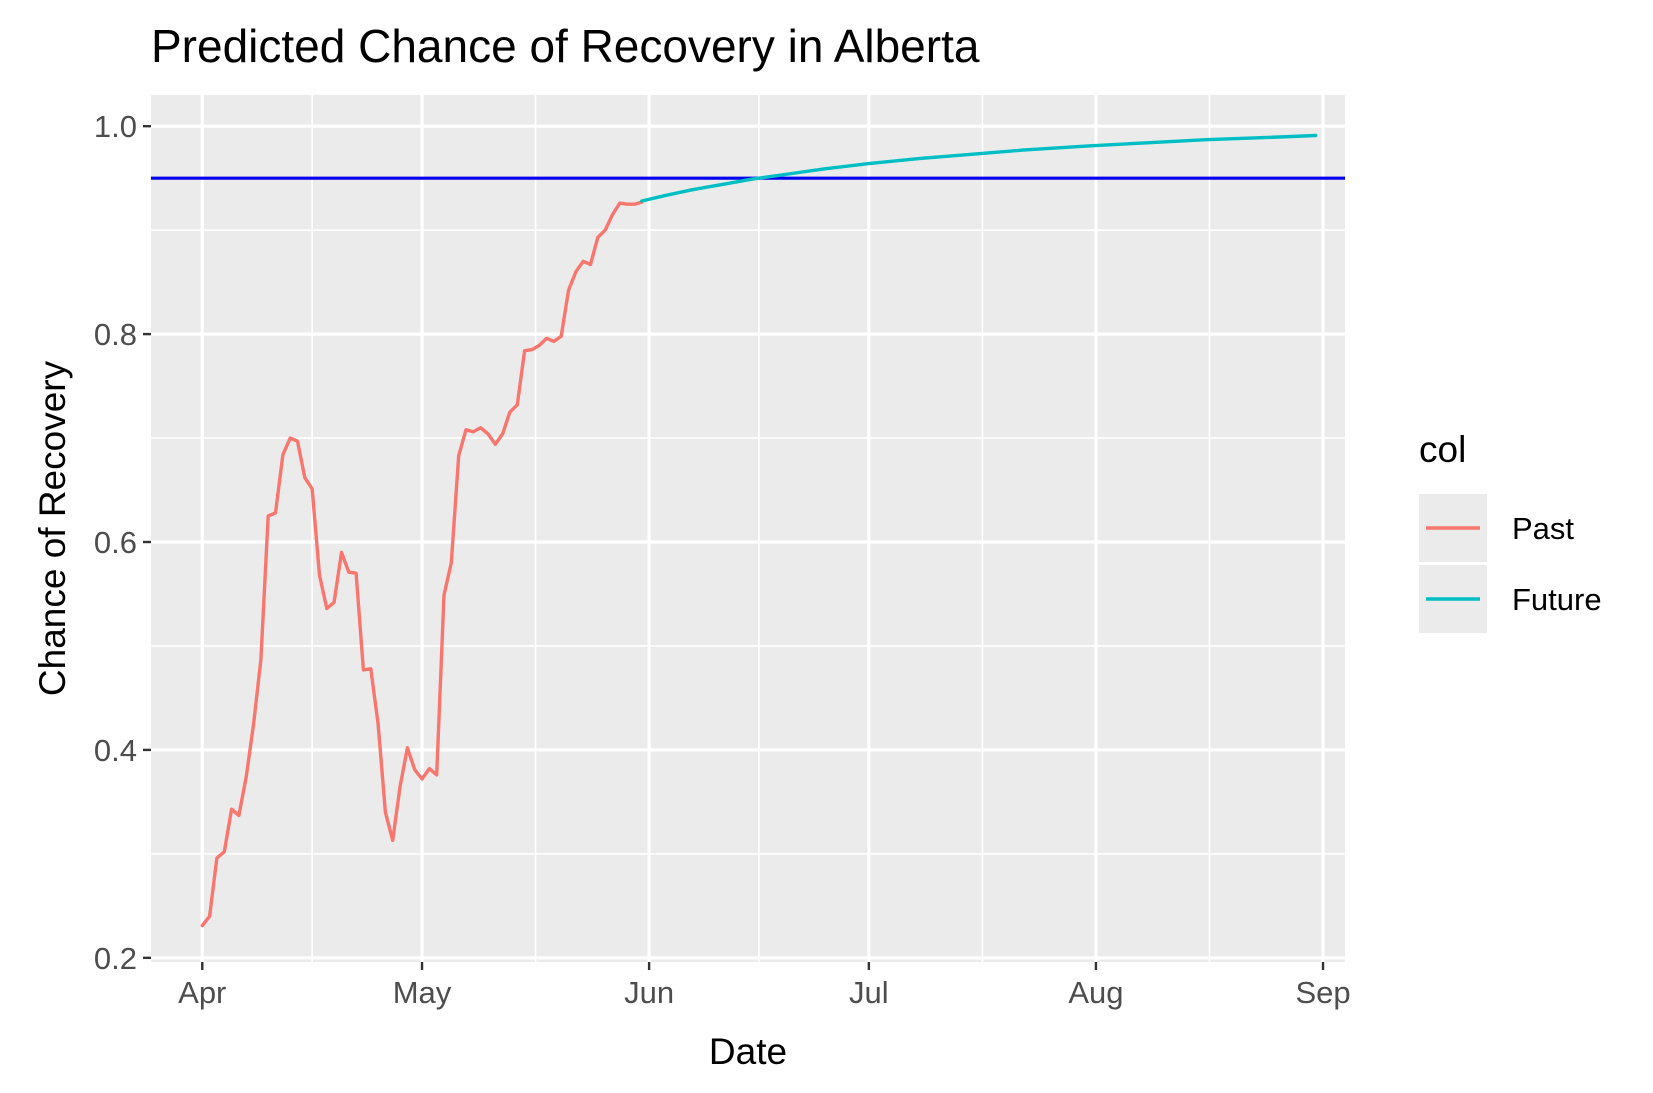 This screenshot has width=1653, height=1093. What do you see at coordinates (115, 750) in the screenshot?
I see `y-tick-label: 0.4` at bounding box center [115, 750].